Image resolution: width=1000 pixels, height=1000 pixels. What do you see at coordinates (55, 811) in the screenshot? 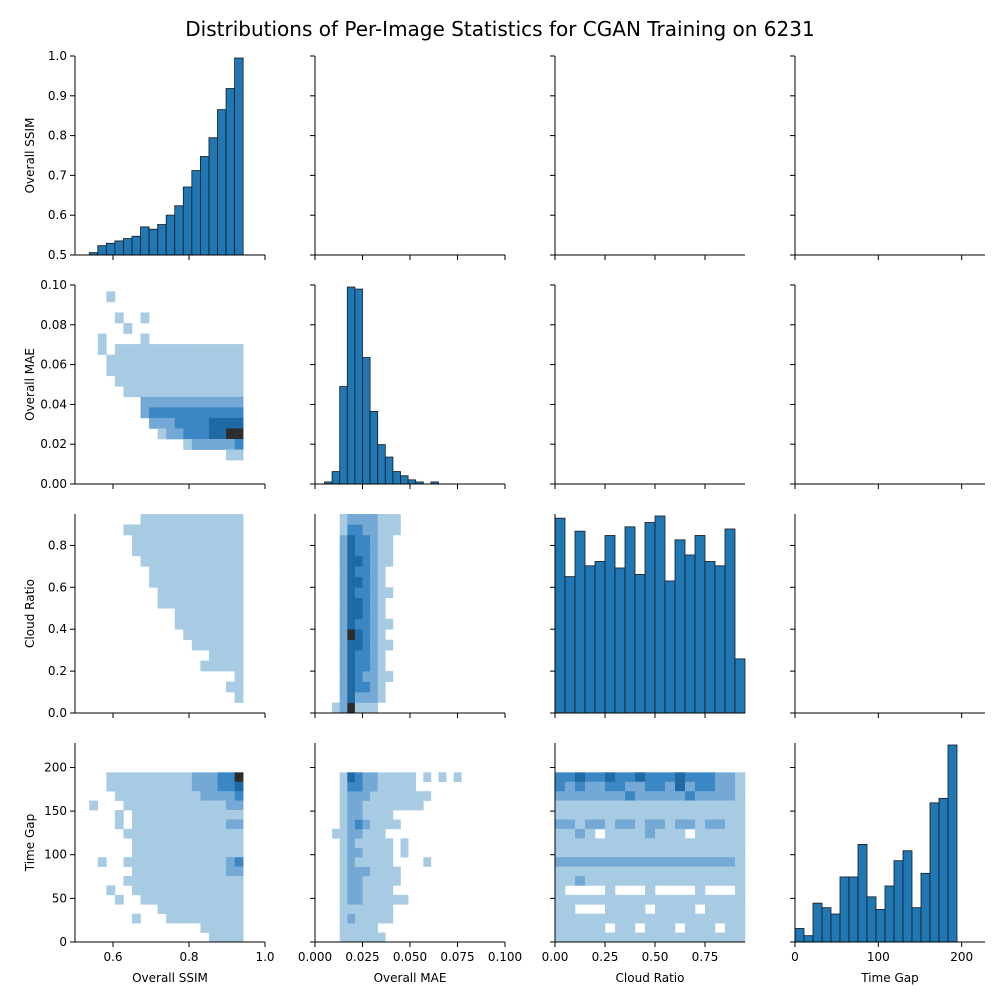
I see `y-tick-label: 150` at bounding box center [55, 811].